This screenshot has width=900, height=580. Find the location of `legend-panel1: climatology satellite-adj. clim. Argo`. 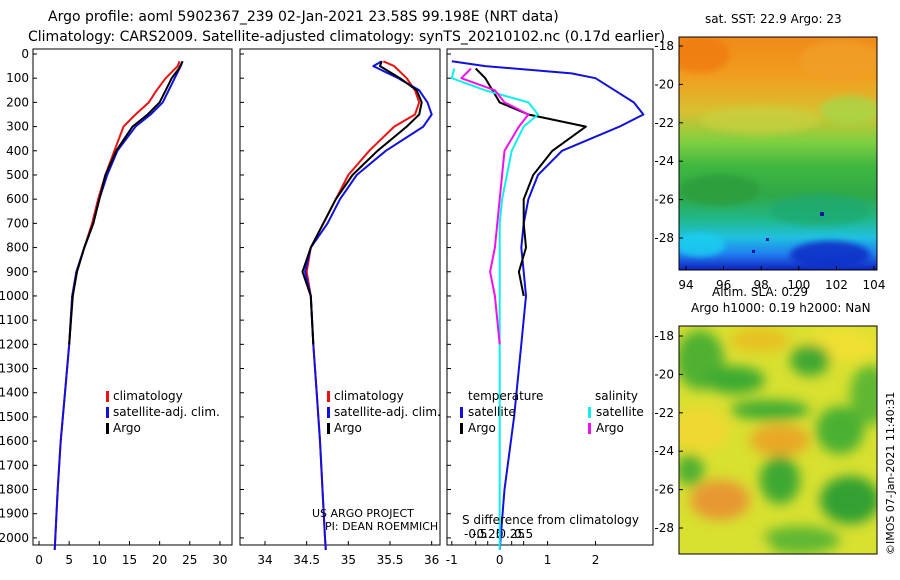

legend-panel1: climatology satellite-adj. clim. Argo is located at coordinates (163, 412).